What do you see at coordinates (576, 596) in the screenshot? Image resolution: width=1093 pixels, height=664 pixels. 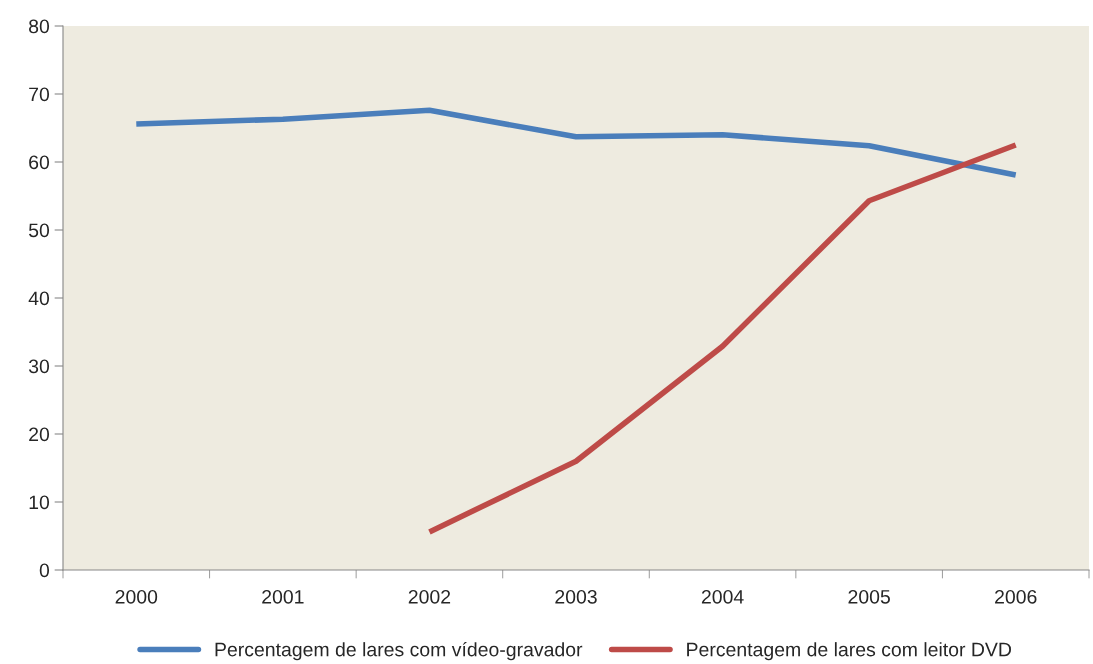 I see `x-tick-label: 2003` at bounding box center [576, 596].